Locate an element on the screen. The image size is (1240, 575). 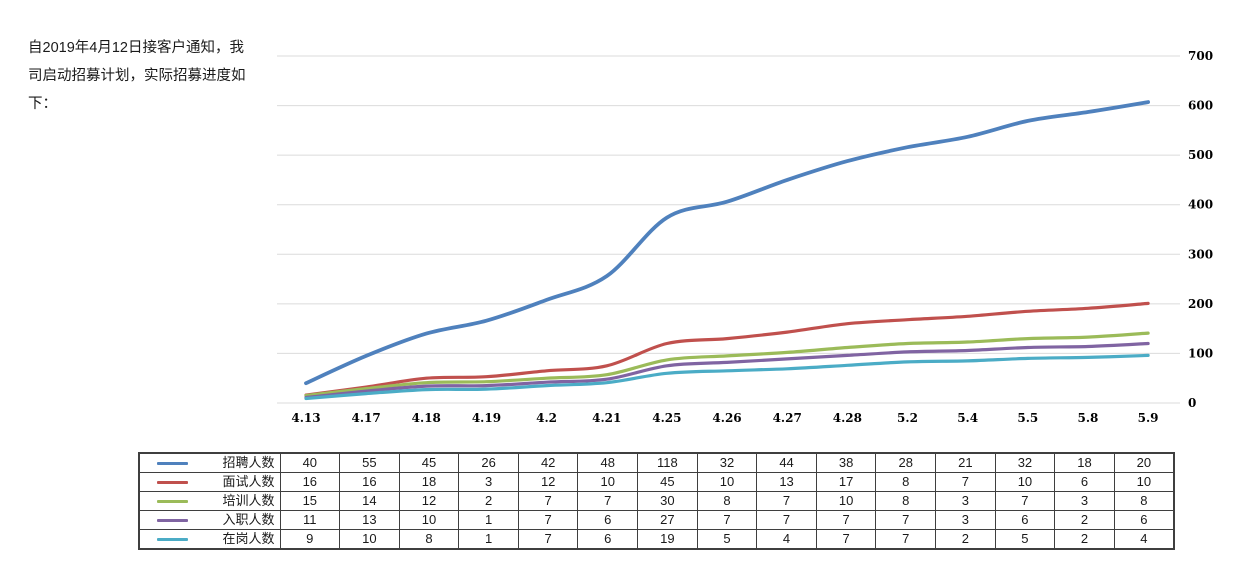
x-axis-tick-label: 4.25 is located at coordinates (666, 418).